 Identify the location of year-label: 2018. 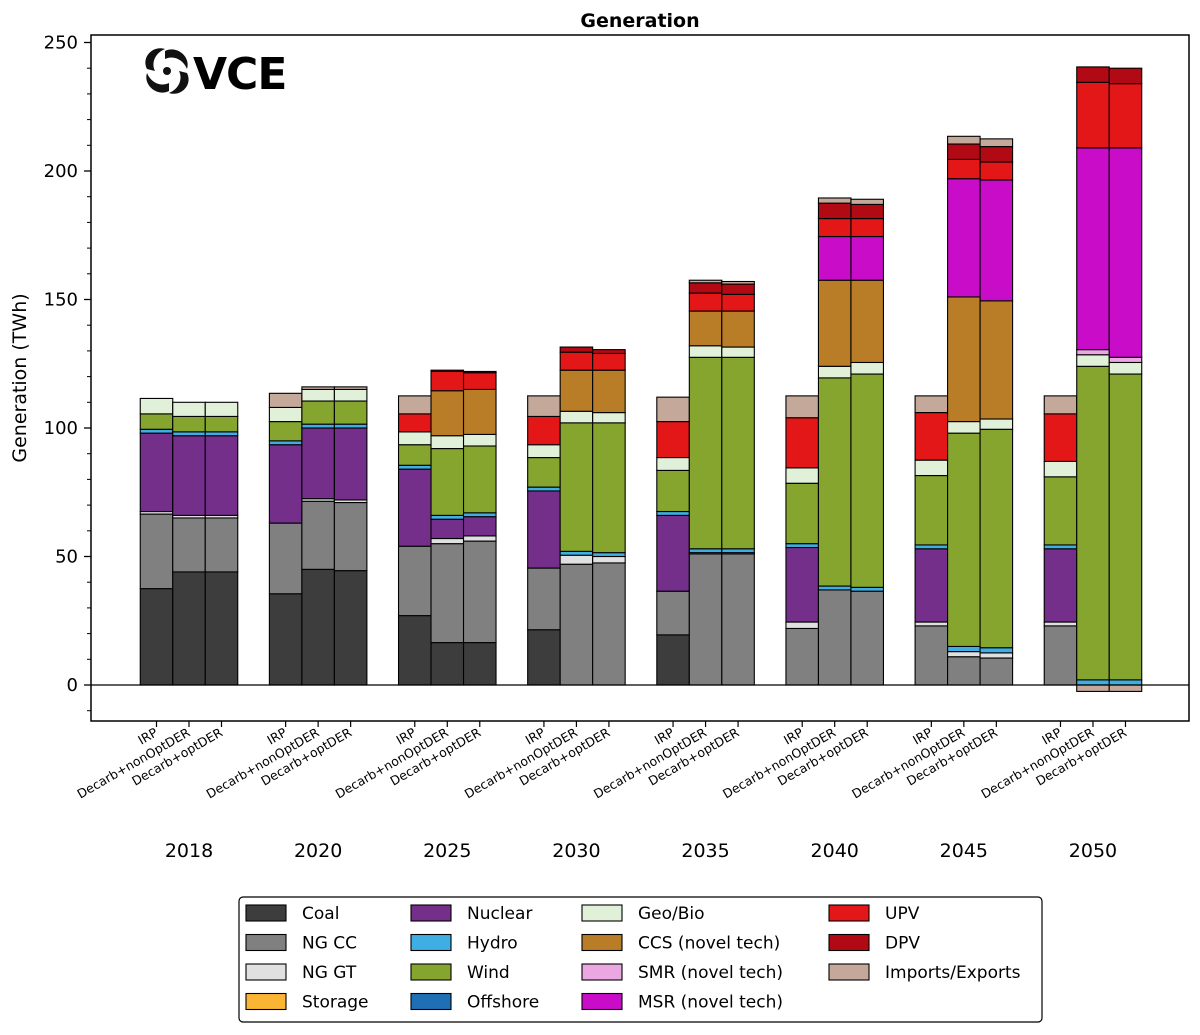
(189, 851).